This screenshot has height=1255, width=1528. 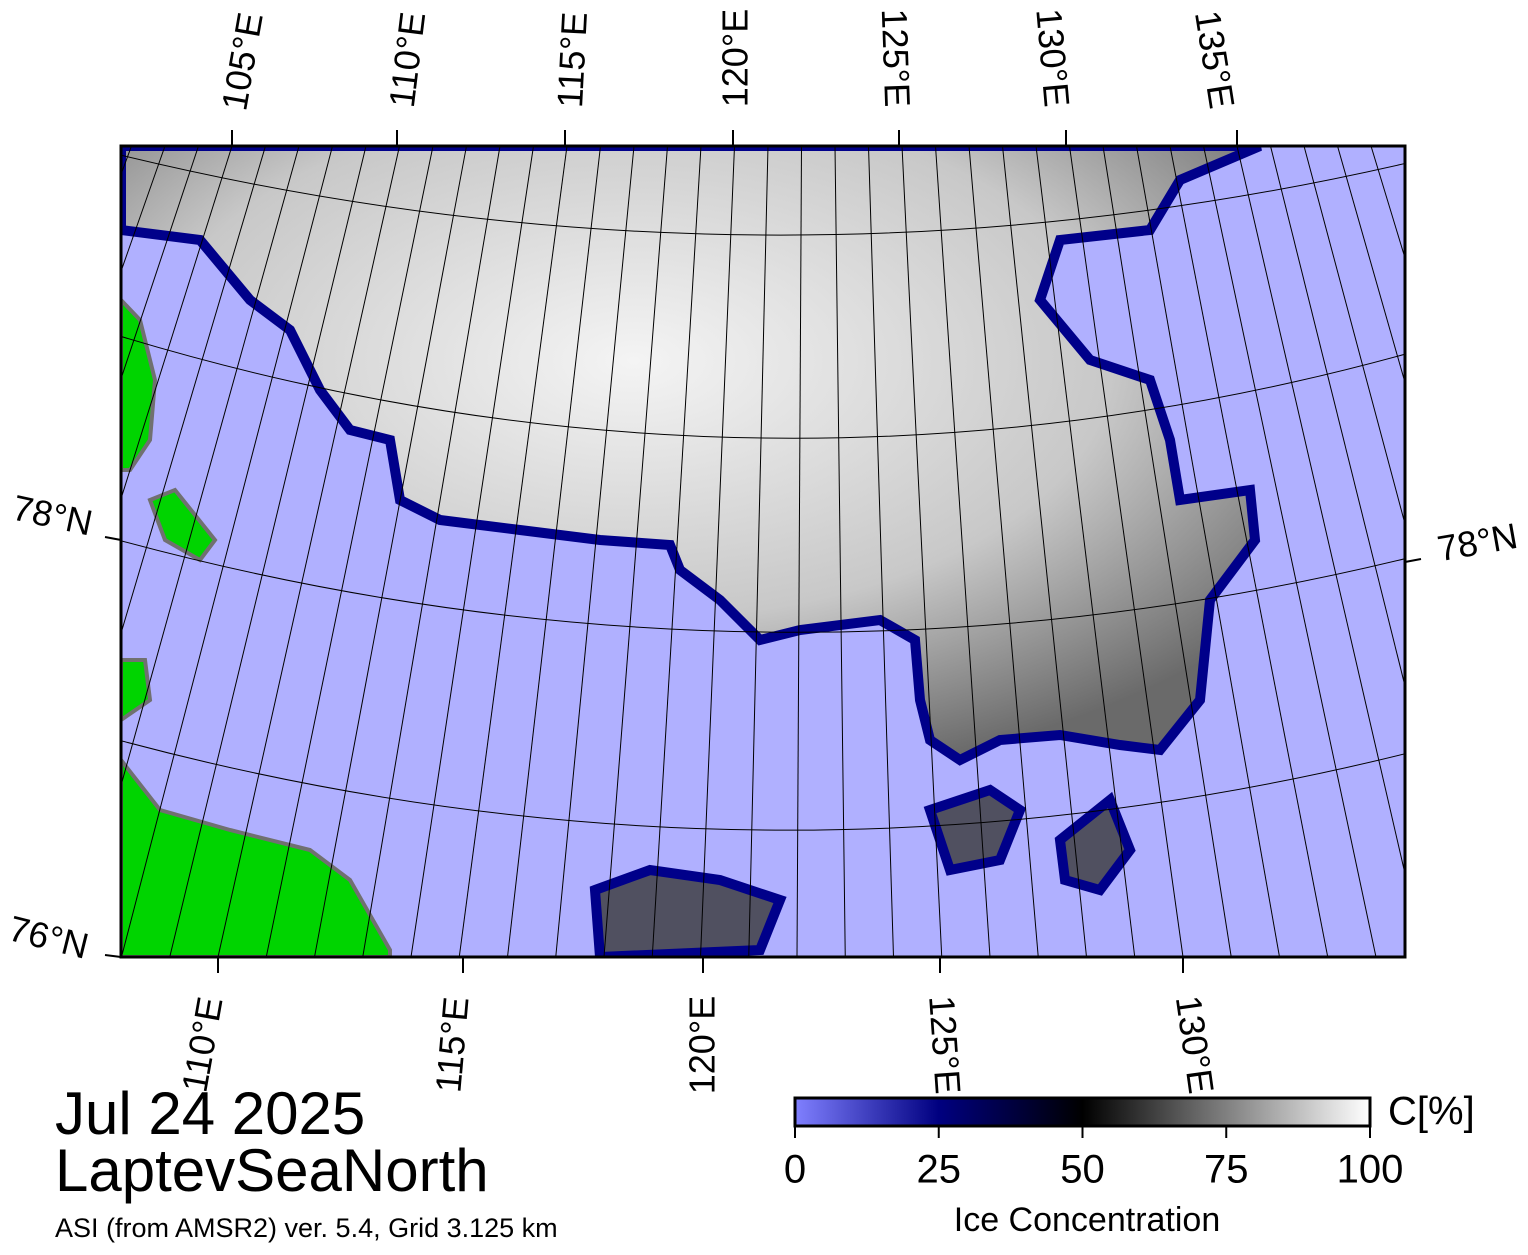 What do you see at coordinates (795, 1170) in the screenshot?
I see `colorbar-tick-label: 0` at bounding box center [795, 1170].